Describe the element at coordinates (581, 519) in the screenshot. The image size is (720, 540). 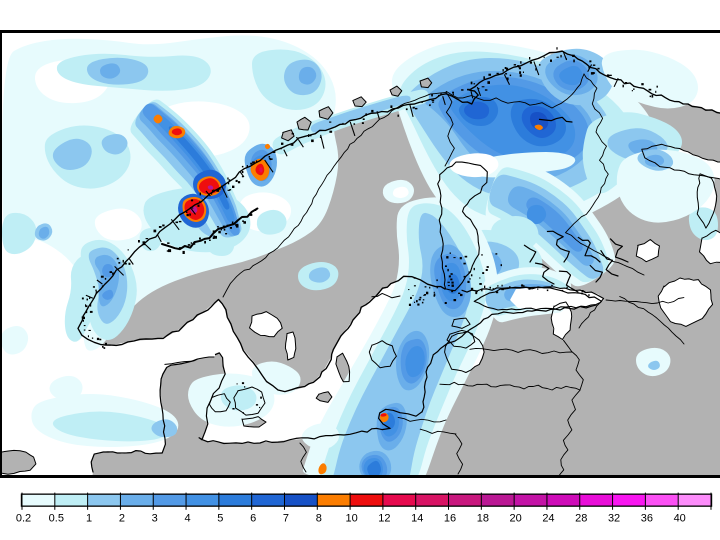
I see `svg-text: 28` at that location.